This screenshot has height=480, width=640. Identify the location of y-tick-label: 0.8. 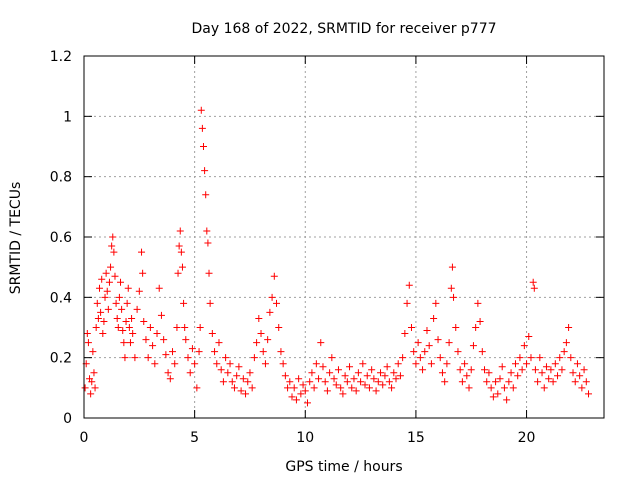
(61, 178).